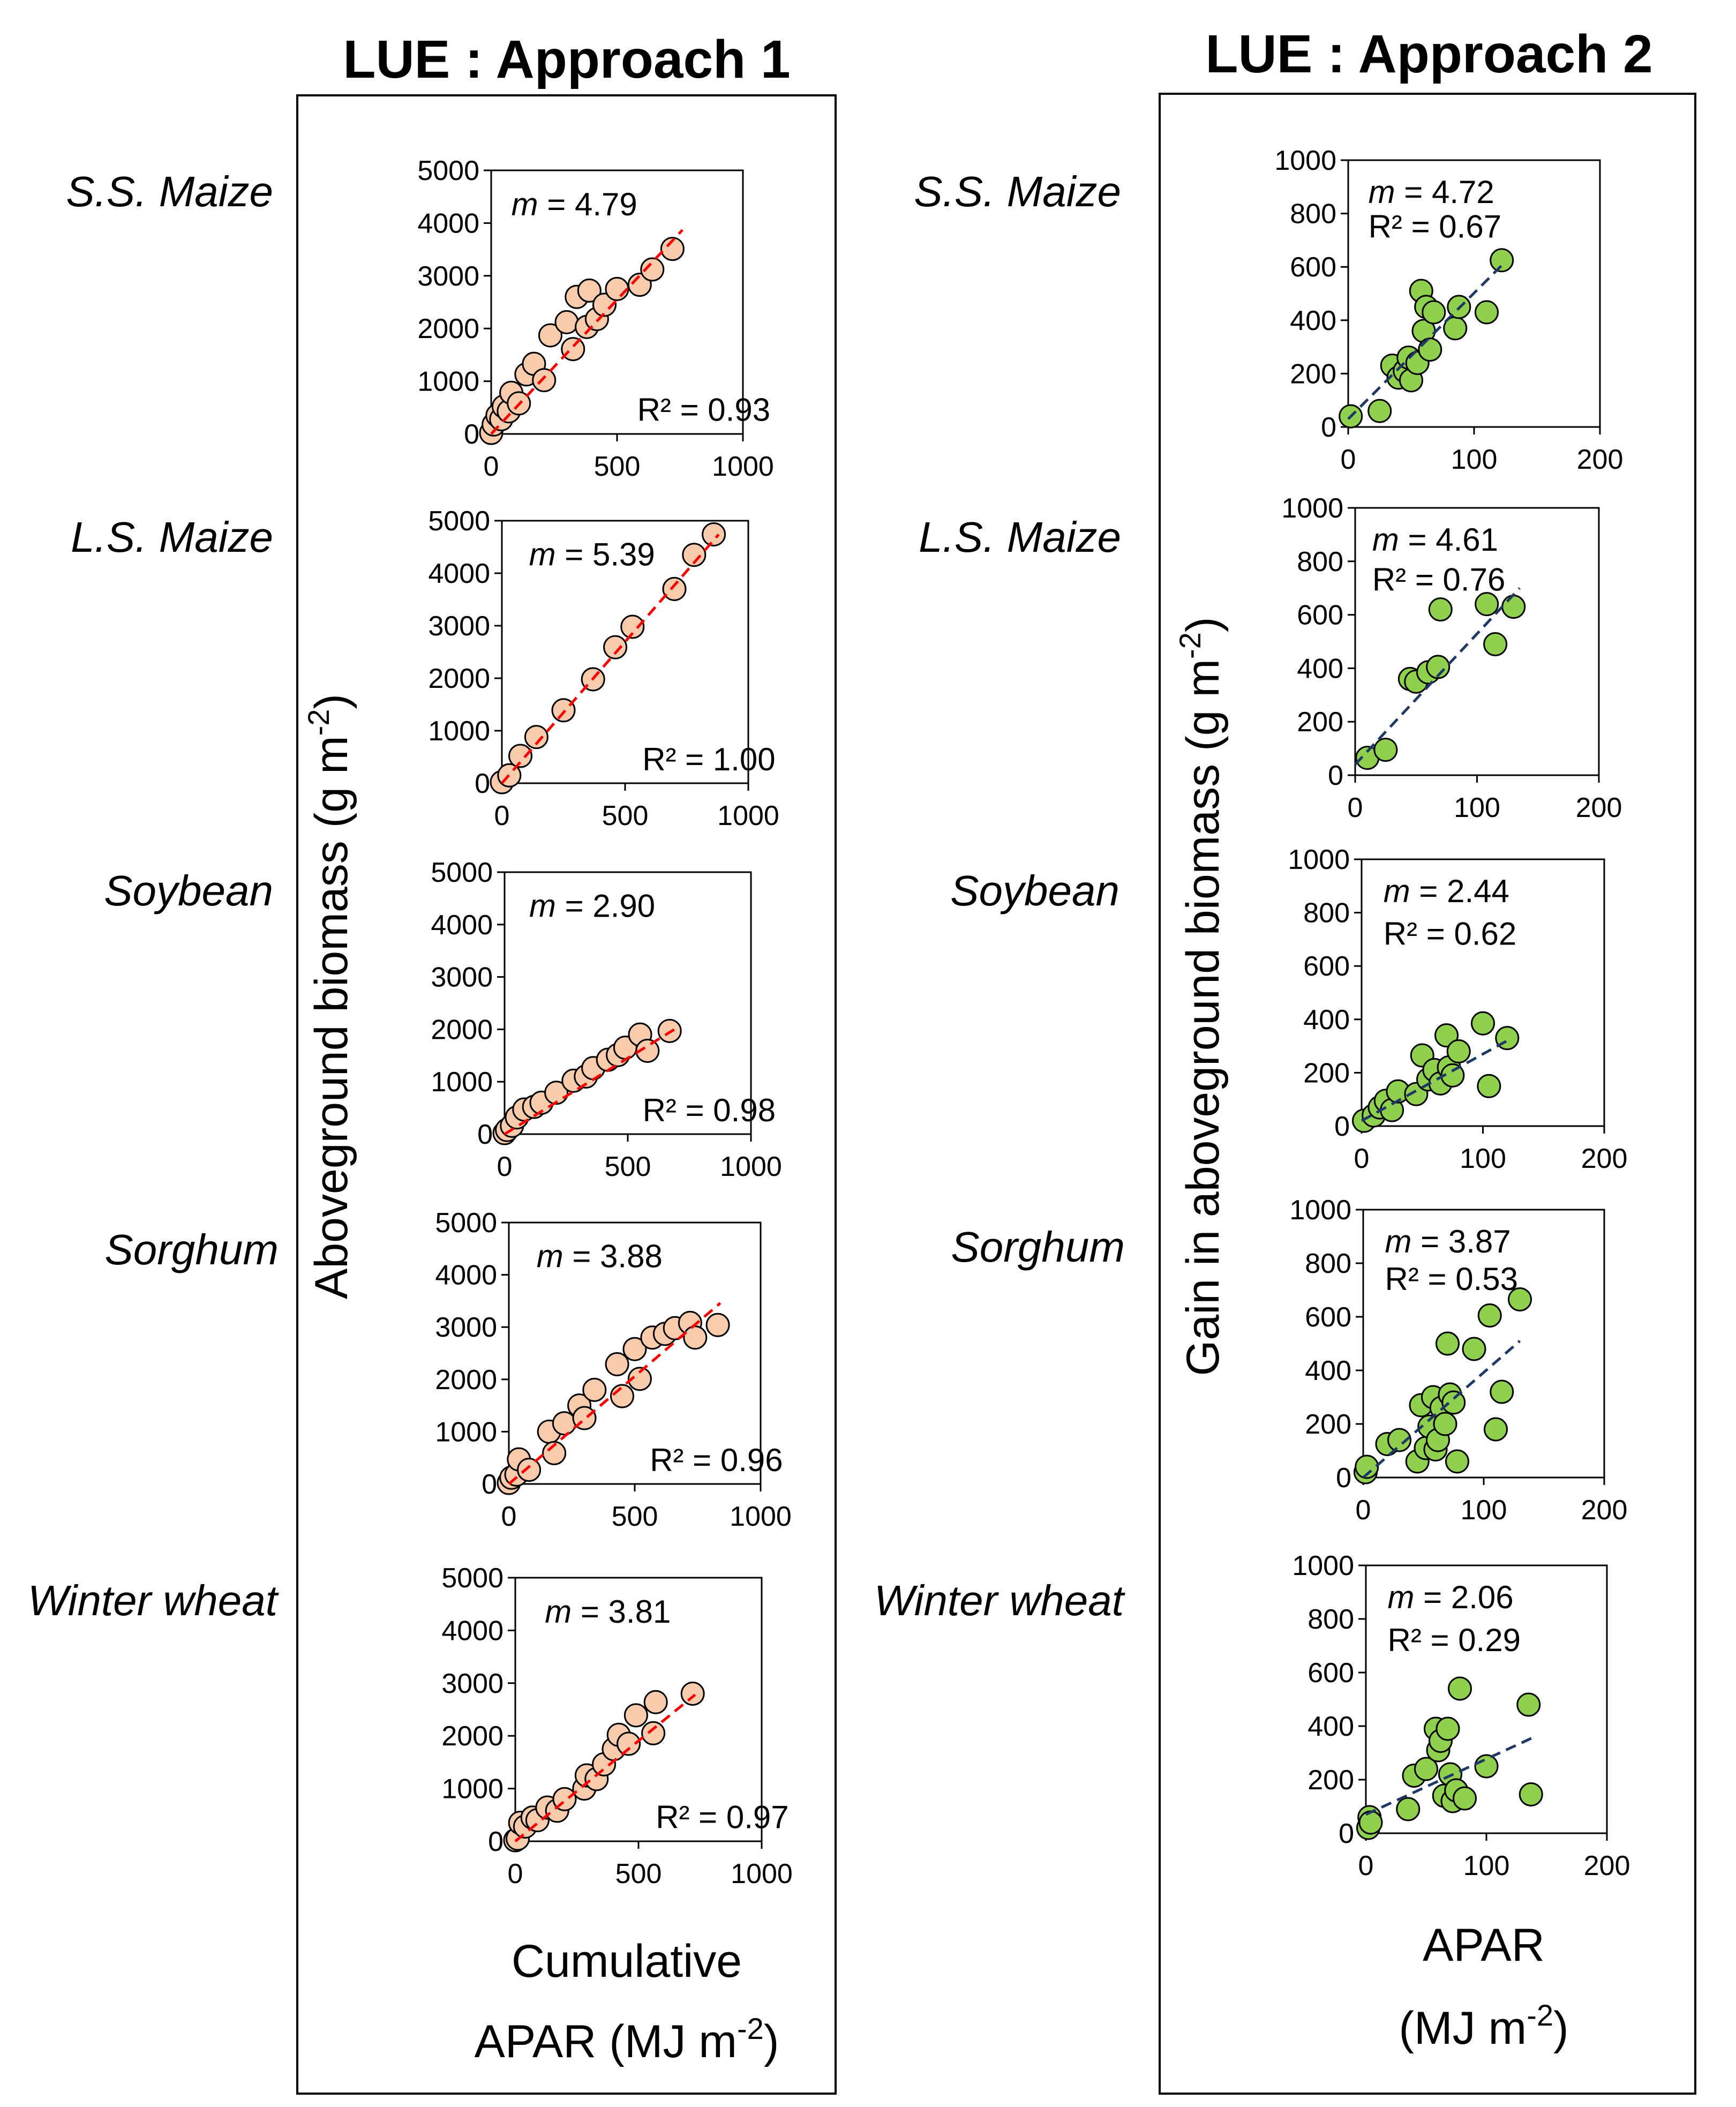  Describe the element at coordinates (1312, 508) in the screenshot. I see `approach2-l-s-maize-y-tick-label: 1000` at that location.